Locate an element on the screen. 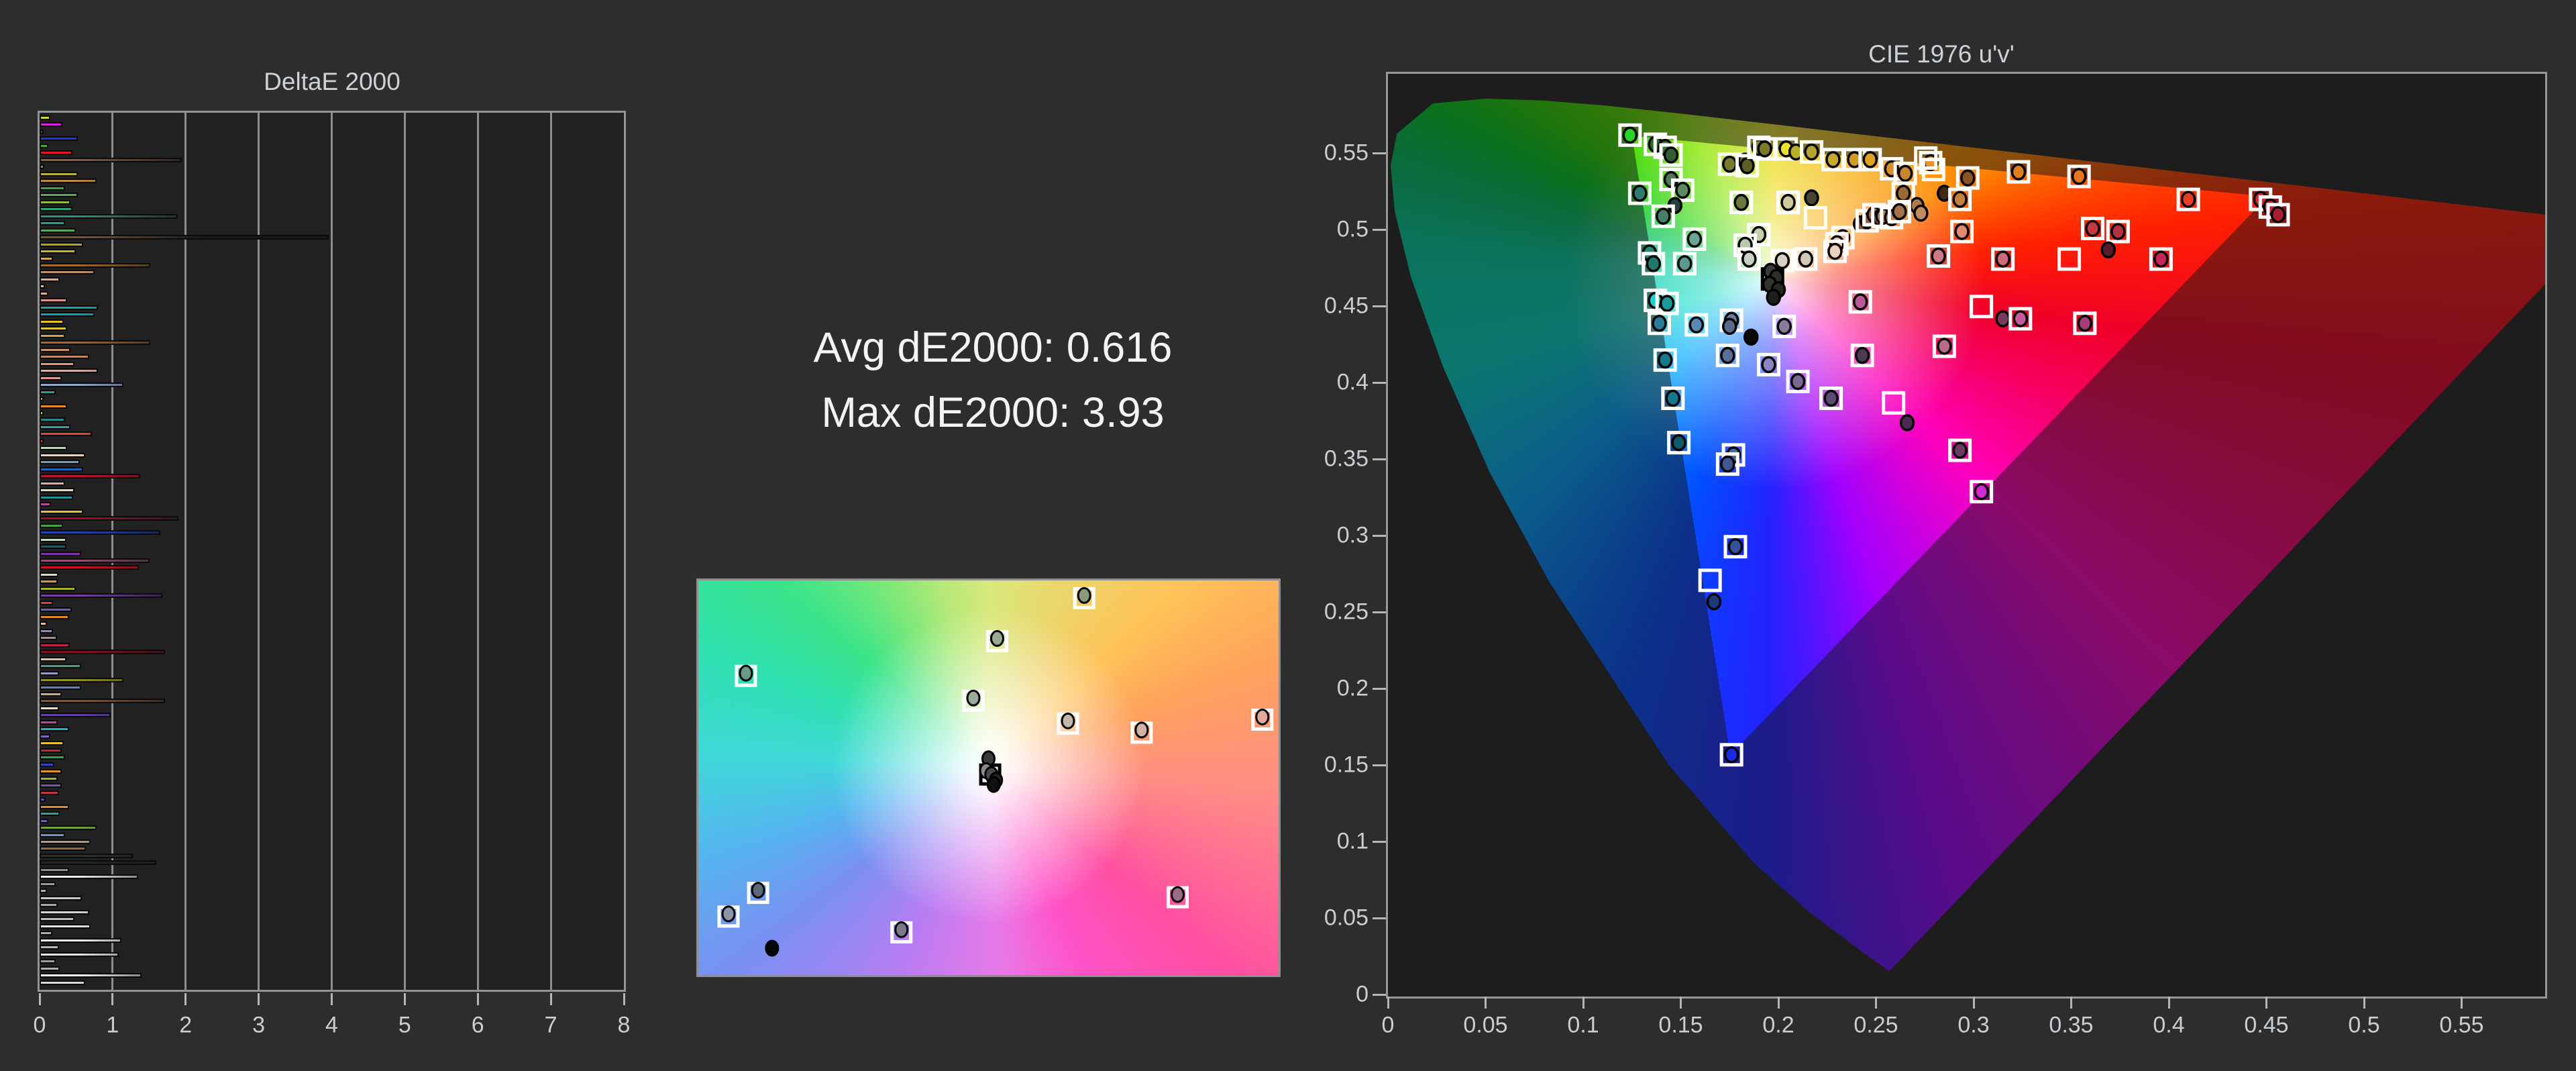 Image resolution: width=2576 pixels, height=1071 pixels. cie-y-tick-label: 0.1 is located at coordinates (1352, 841).